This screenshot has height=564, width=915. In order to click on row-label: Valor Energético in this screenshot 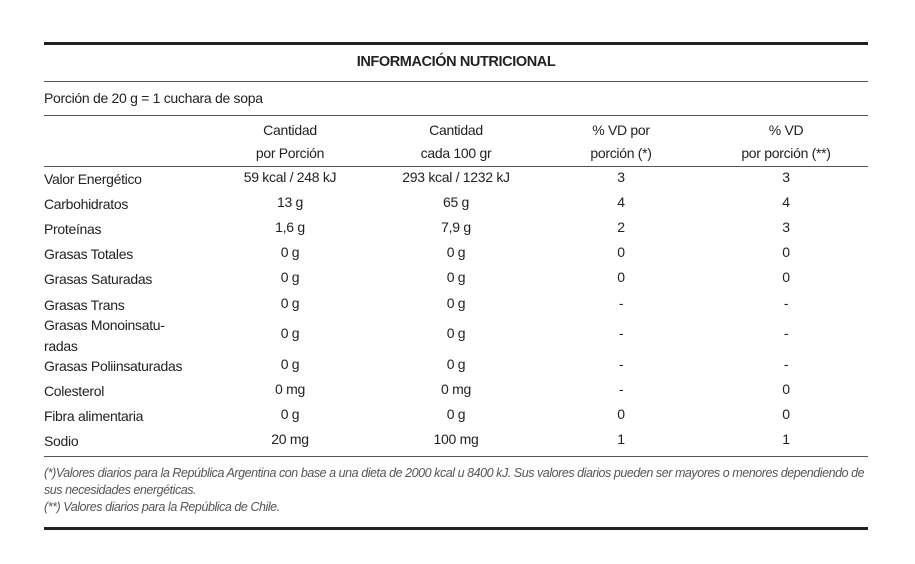, I will do `click(93, 179)`.